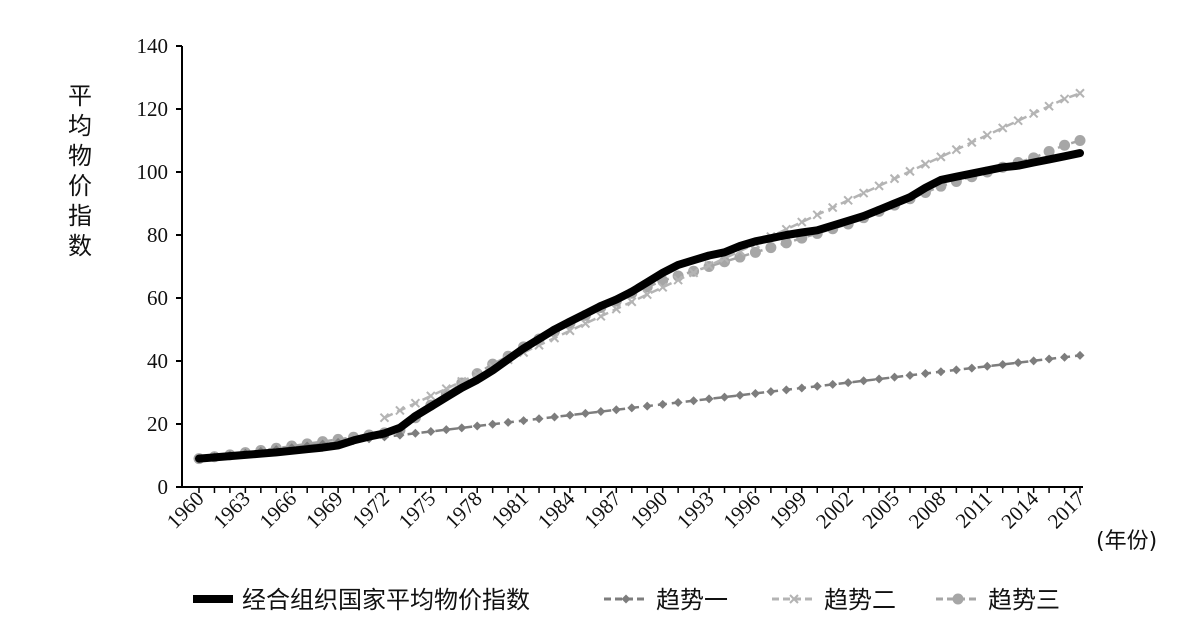 This screenshot has width=1193, height=641. Describe the element at coordinates (185, 510) in the screenshot. I see `x-tick-label: 1960` at that location.